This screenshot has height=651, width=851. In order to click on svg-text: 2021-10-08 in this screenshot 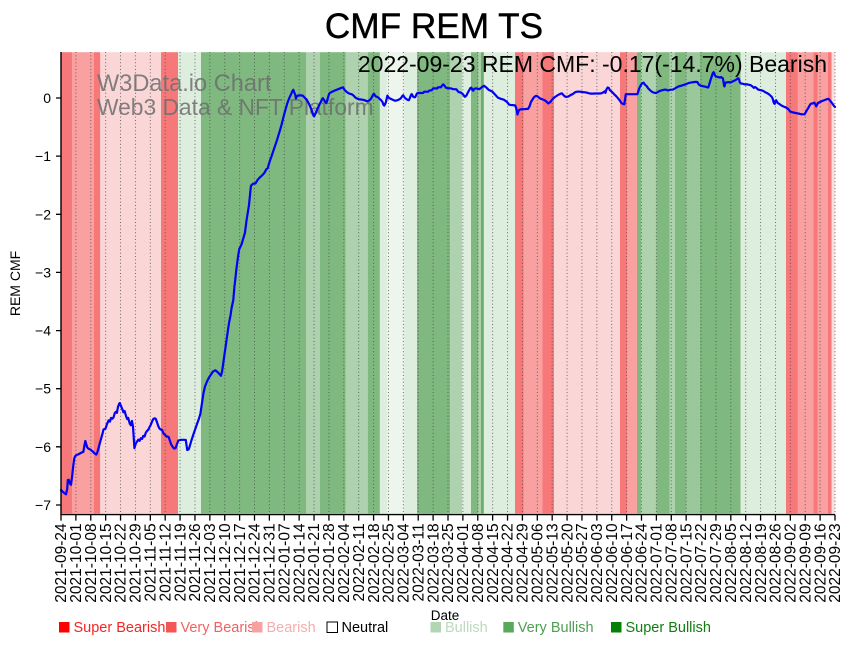, I will do `click(91, 562)`.